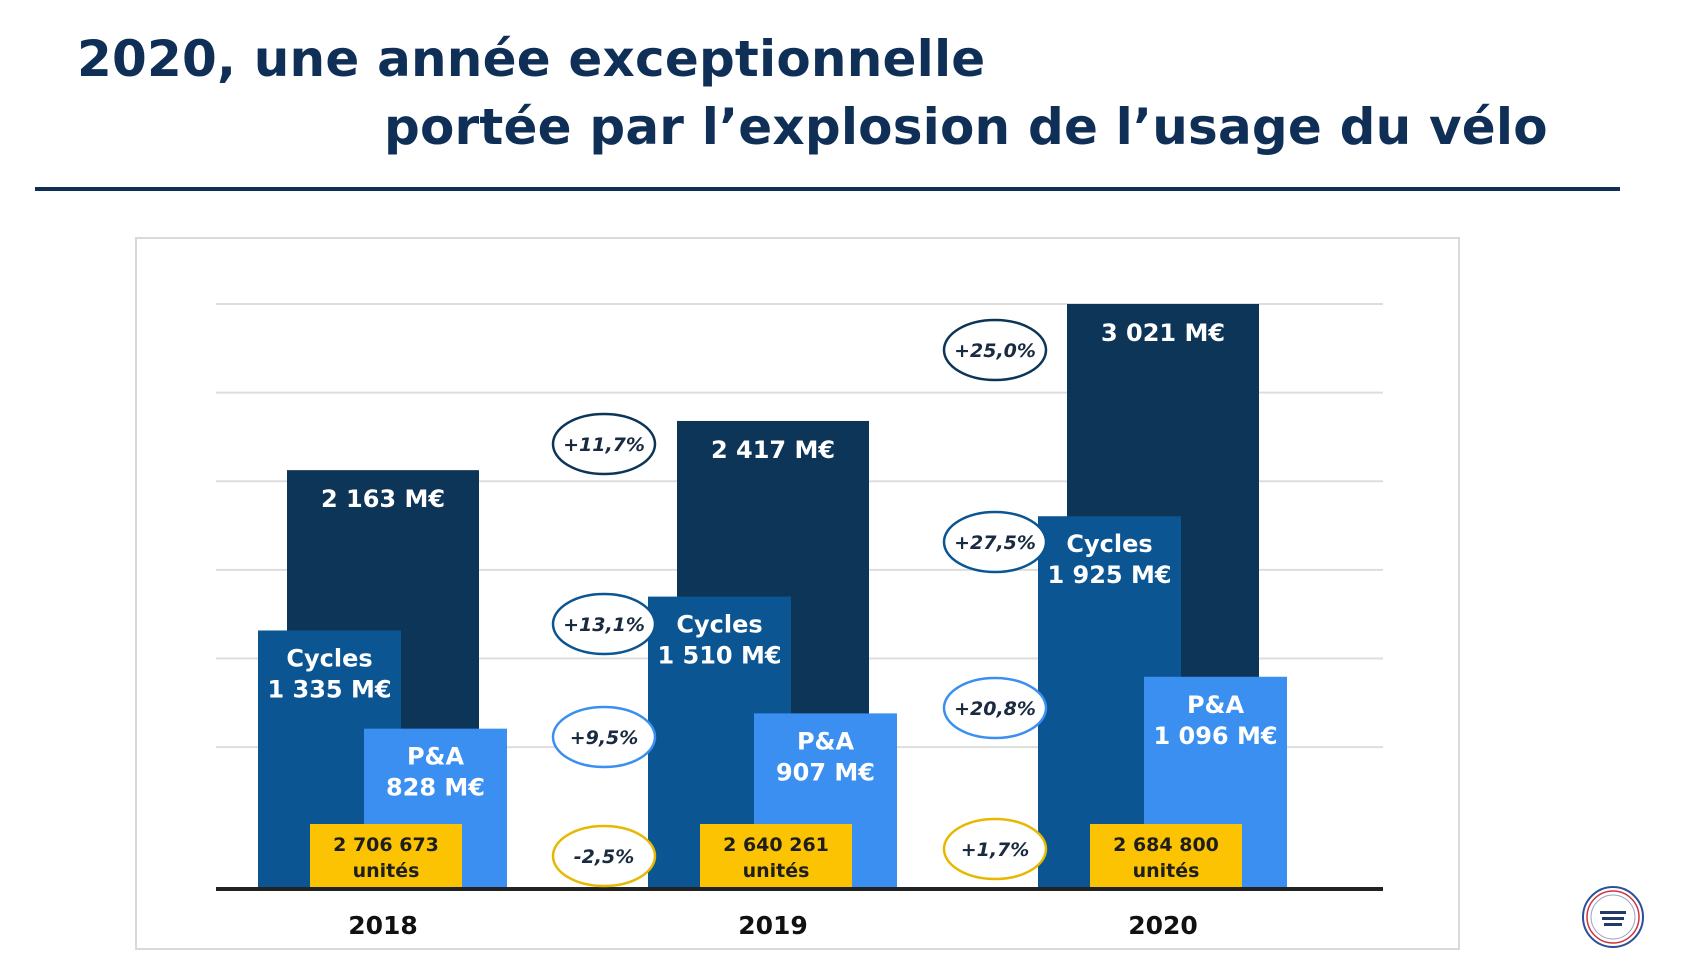  I want to click on units-value-label: 2 640 261, so click(776, 845).